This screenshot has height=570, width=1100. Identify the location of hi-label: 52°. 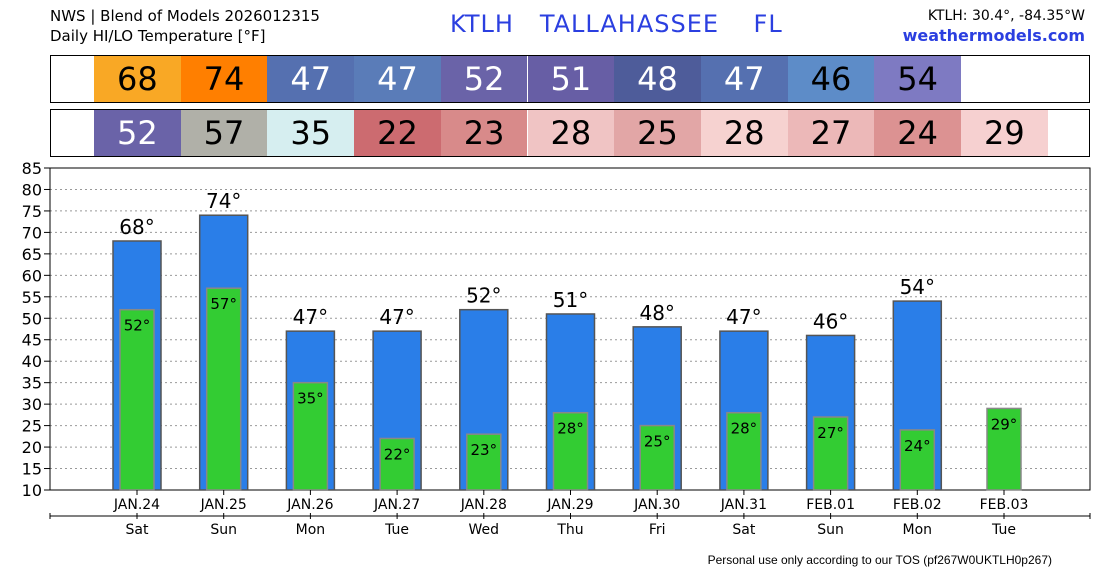
(483, 296).